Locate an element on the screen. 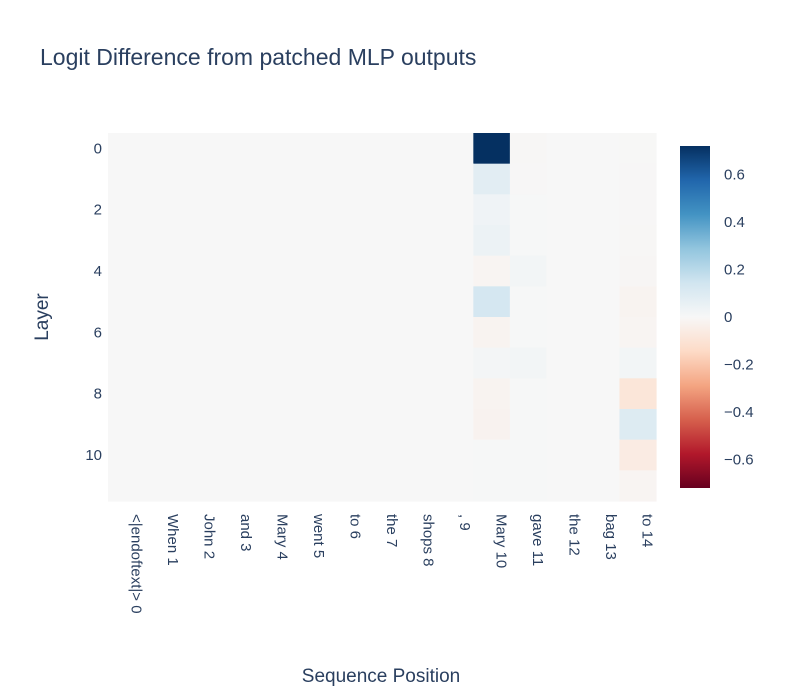 This screenshot has height=698, width=797. x-tick-label: bag 13 is located at coordinates (610, 537).